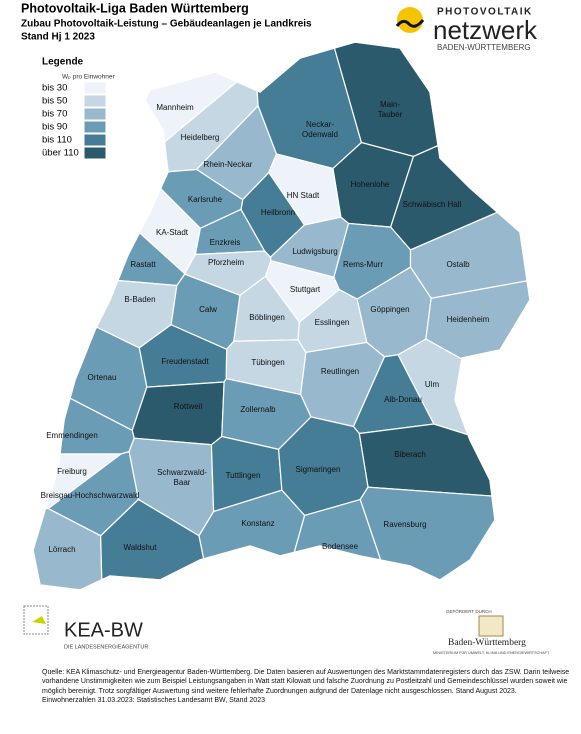 Image resolution: width=581 pixels, height=734 pixels. What do you see at coordinates (320, 129) in the screenshot?
I see `region-label: Neckar-Odenwald` at bounding box center [320, 129].